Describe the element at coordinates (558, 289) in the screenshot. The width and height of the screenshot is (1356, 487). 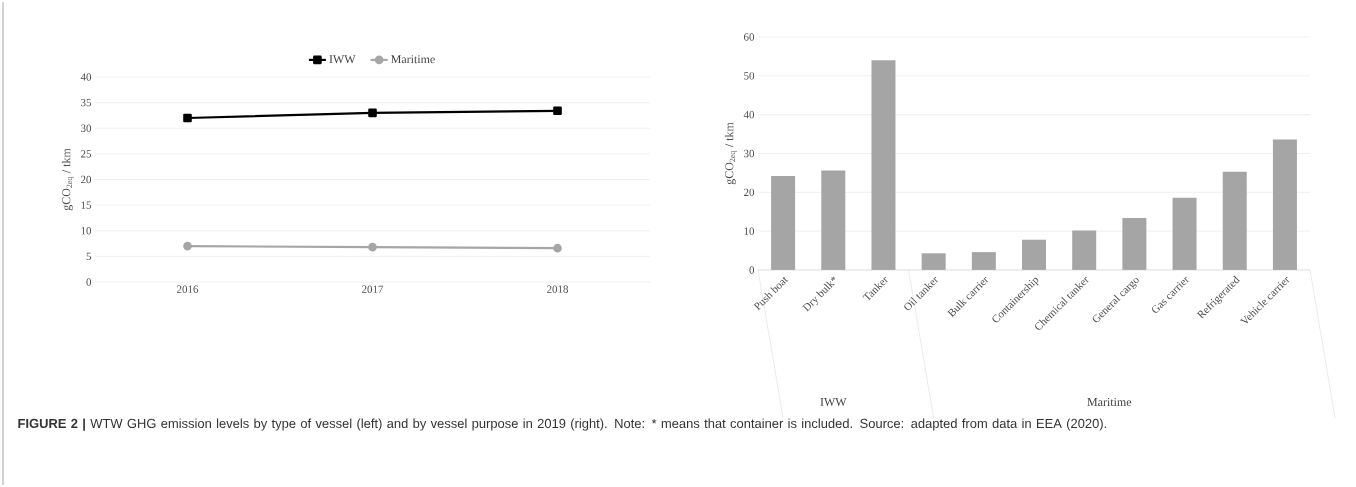
I see `x-tick-label: 2018` at that location.